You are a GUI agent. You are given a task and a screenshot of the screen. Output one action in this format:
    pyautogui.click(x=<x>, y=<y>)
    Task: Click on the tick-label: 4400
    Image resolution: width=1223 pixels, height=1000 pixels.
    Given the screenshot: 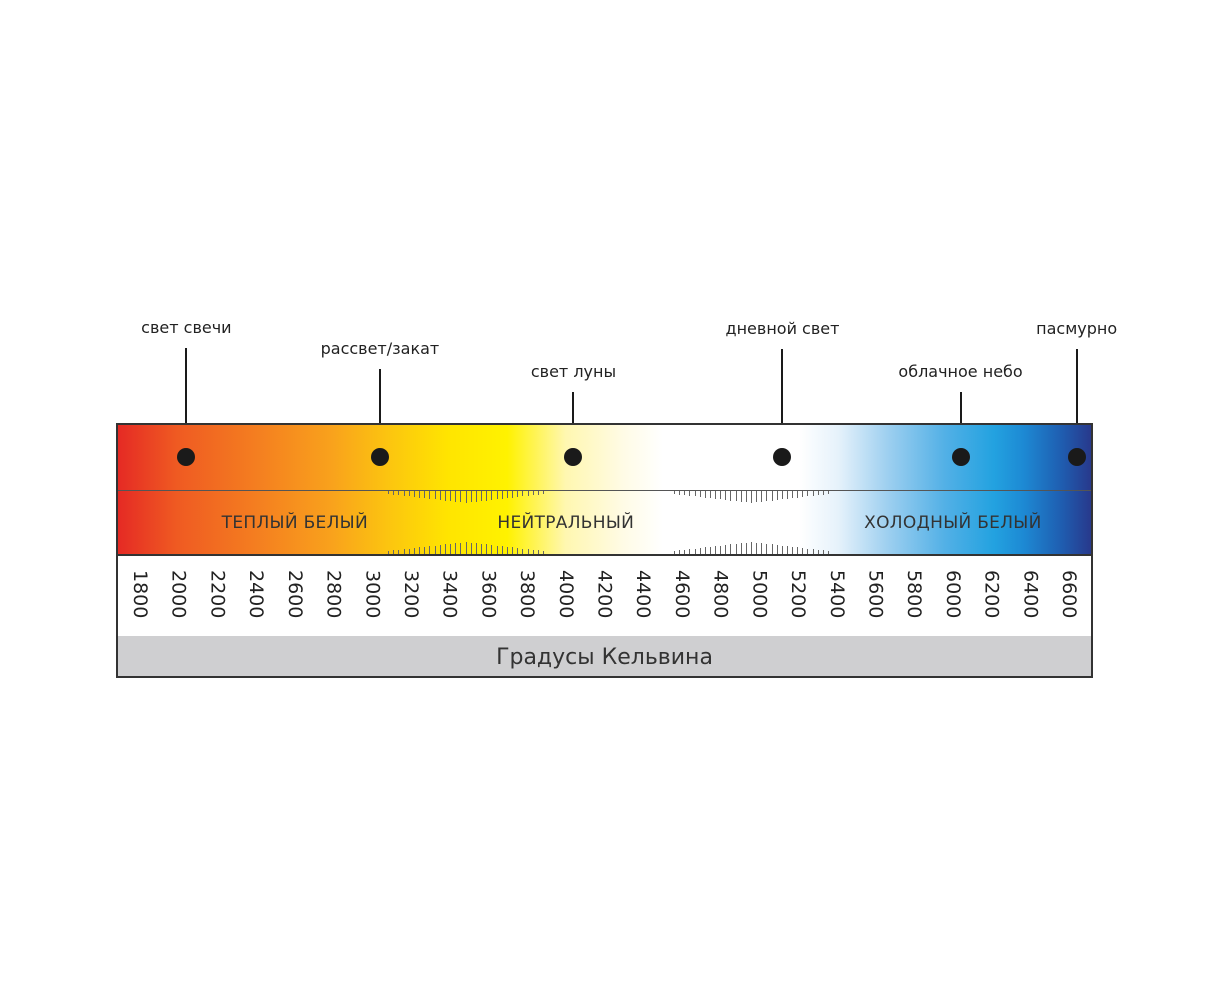 What is the action you would take?
    pyautogui.click(x=643, y=594)
    